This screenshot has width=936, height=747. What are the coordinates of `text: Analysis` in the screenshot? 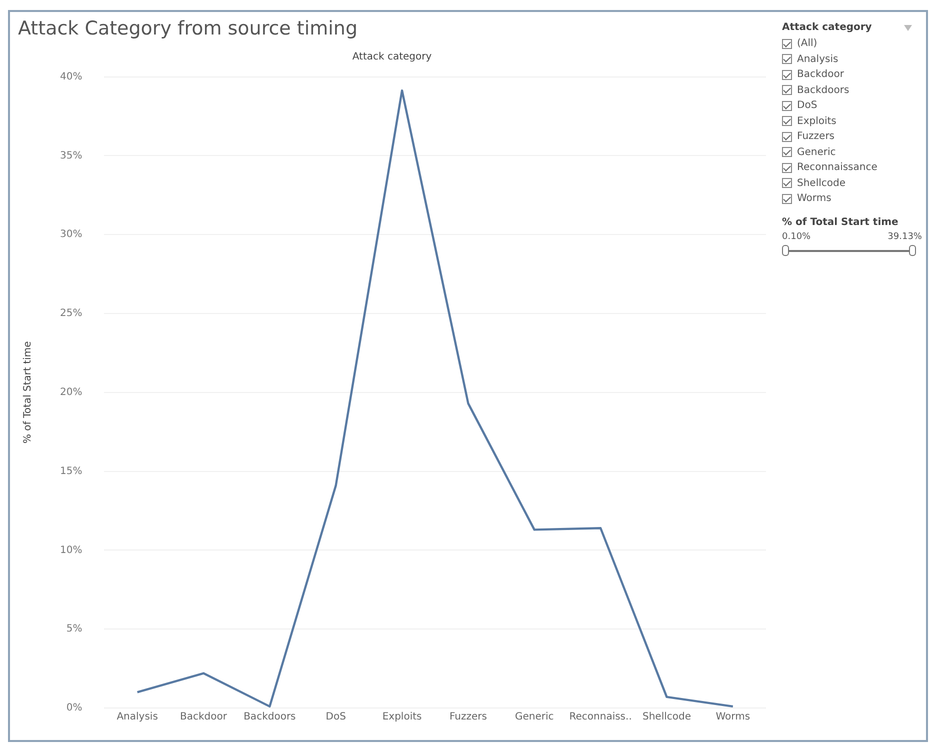 It's located at (817, 59).